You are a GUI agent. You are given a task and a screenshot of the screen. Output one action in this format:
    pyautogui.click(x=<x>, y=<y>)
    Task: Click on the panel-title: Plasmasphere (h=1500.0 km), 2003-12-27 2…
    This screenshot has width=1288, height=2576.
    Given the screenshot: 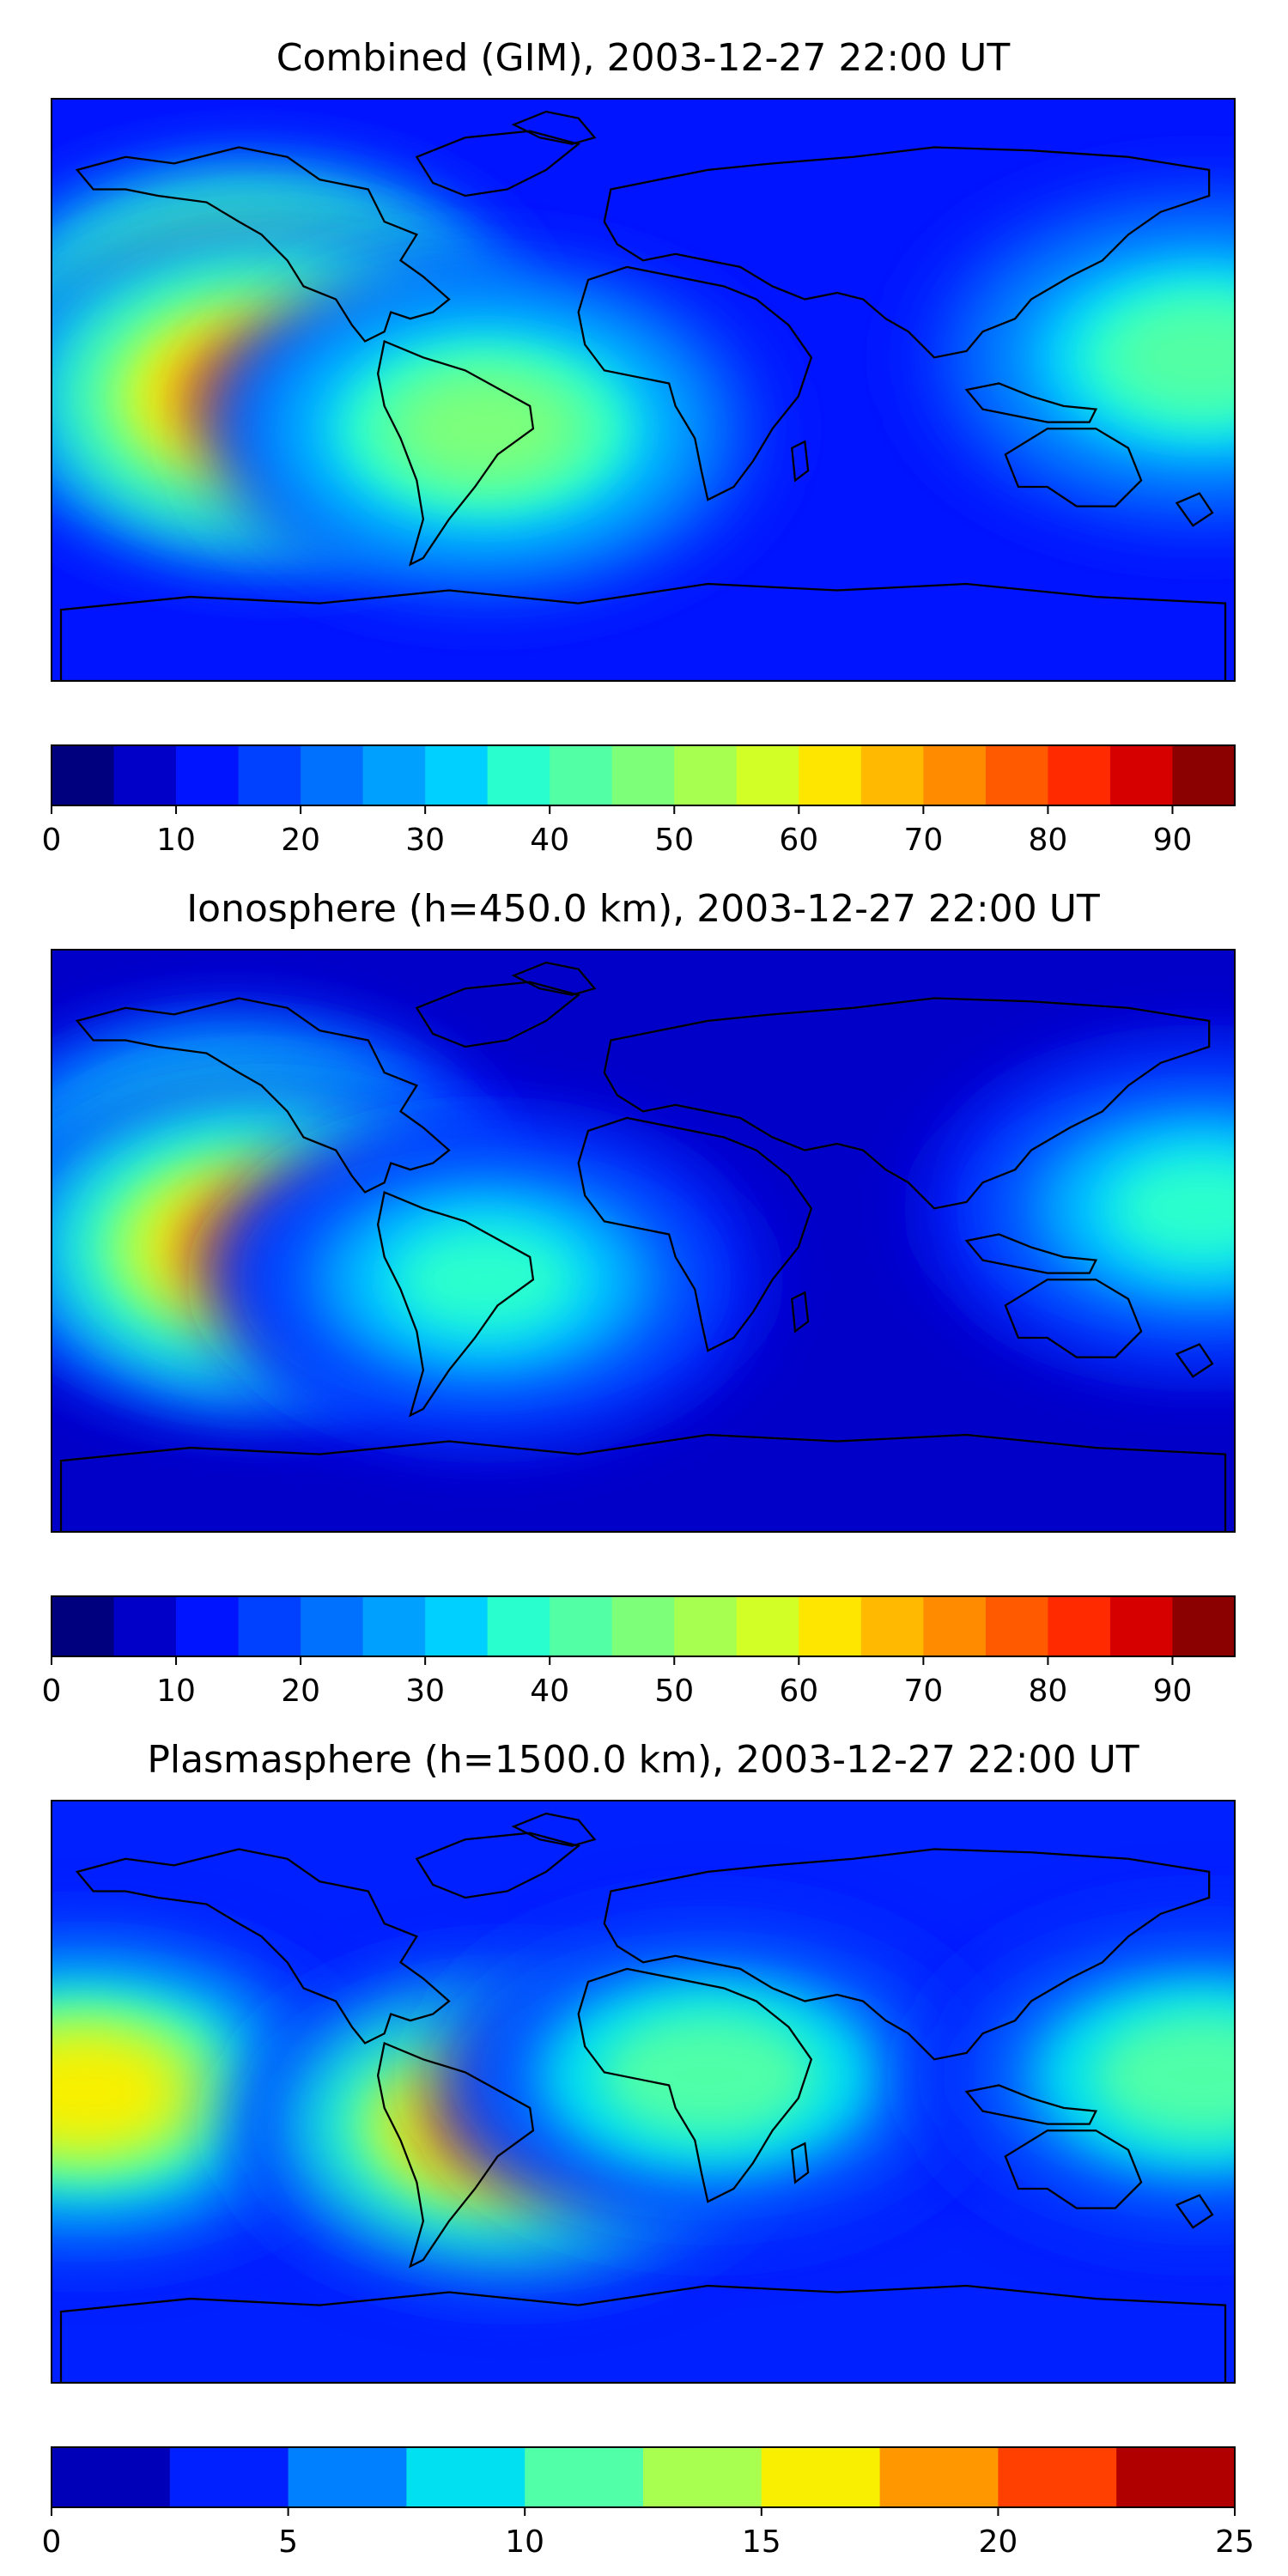 What is the action you would take?
    pyautogui.click(x=643, y=1760)
    